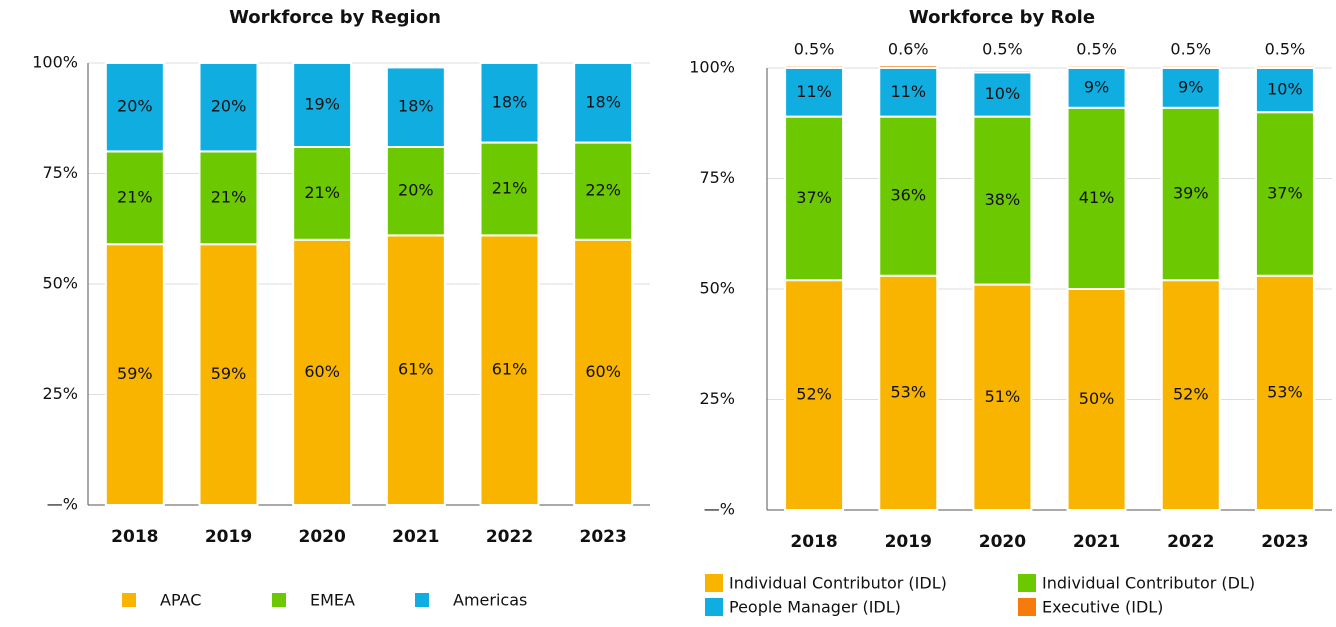 This screenshot has width=1336, height=627. I want to click on data-label: 10%, so click(1285, 89).